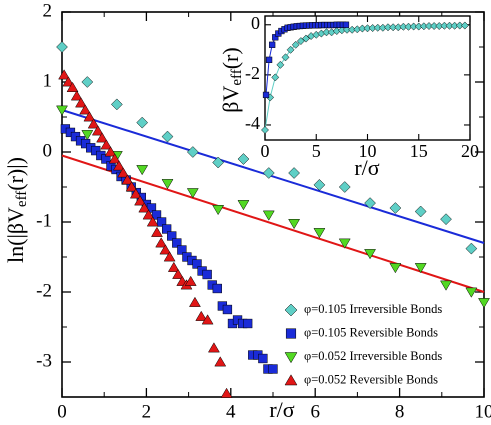 This screenshot has width=491, height=425. Describe the element at coordinates (361, 332) in the screenshot. I see `legend-entry: φ=0.105 Reversible Bonds` at that location.